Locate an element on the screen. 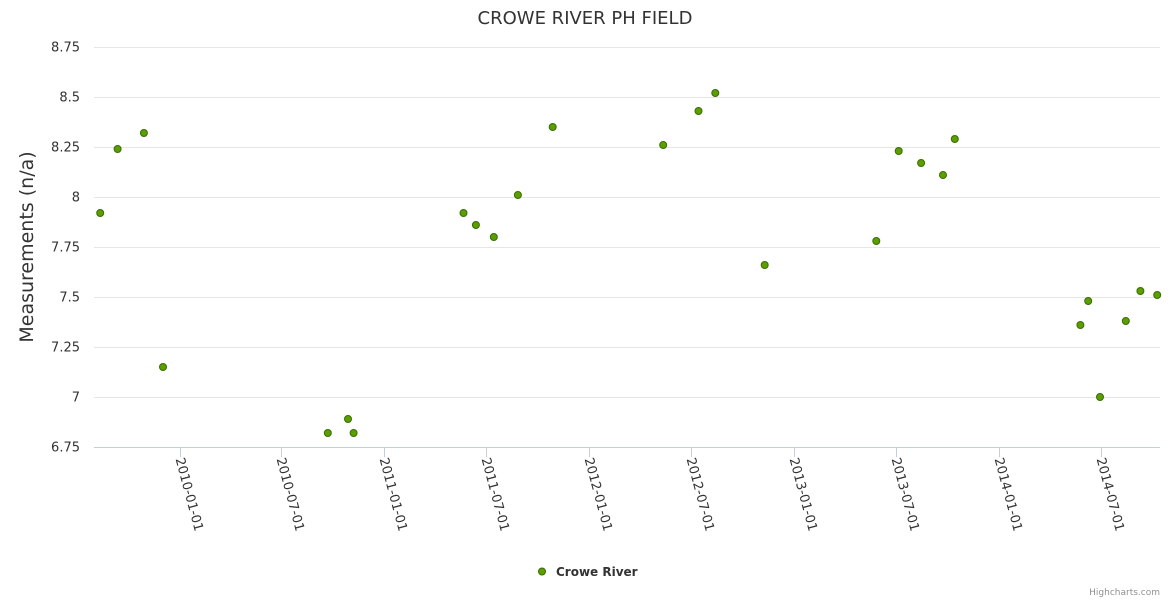 Image resolution: width=1170 pixels, height=600 pixels. x-tick-label: 2014-07-01 is located at coordinates (1110, 494).